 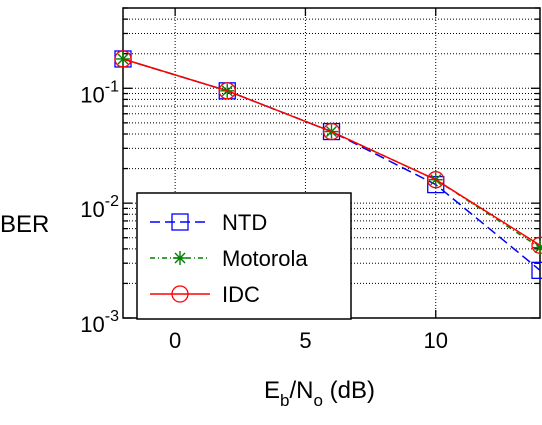 What do you see at coordinates (208, 222) in the screenshot?
I see `legend-item-ntd: NTD` at bounding box center [208, 222].